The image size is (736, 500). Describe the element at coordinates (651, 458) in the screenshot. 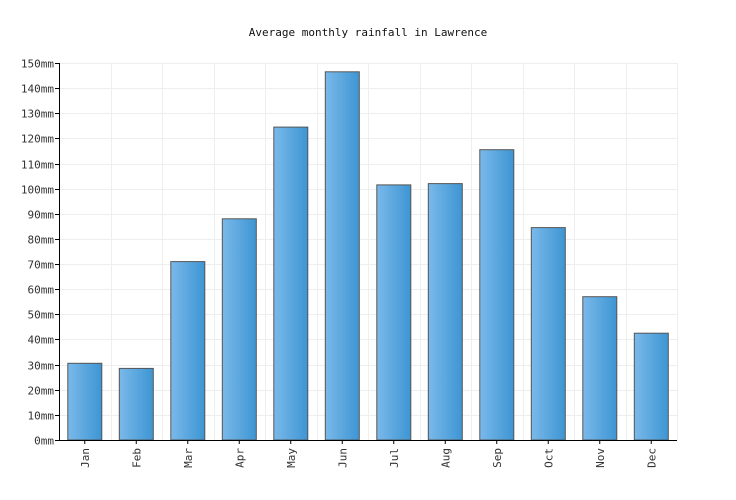

I see `x-tick-label: Dec` at that location.